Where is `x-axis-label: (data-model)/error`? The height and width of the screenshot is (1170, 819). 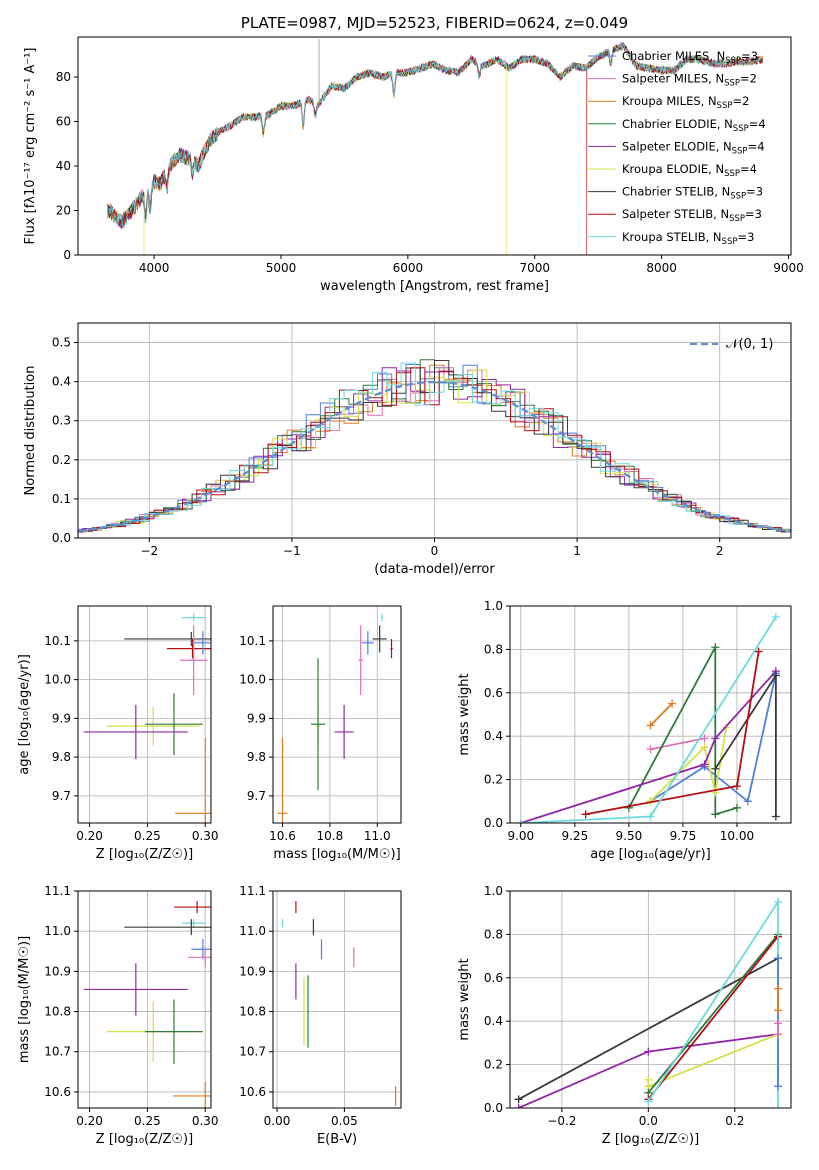
x-axis-label: (data-model)/error is located at coordinates (434, 569).